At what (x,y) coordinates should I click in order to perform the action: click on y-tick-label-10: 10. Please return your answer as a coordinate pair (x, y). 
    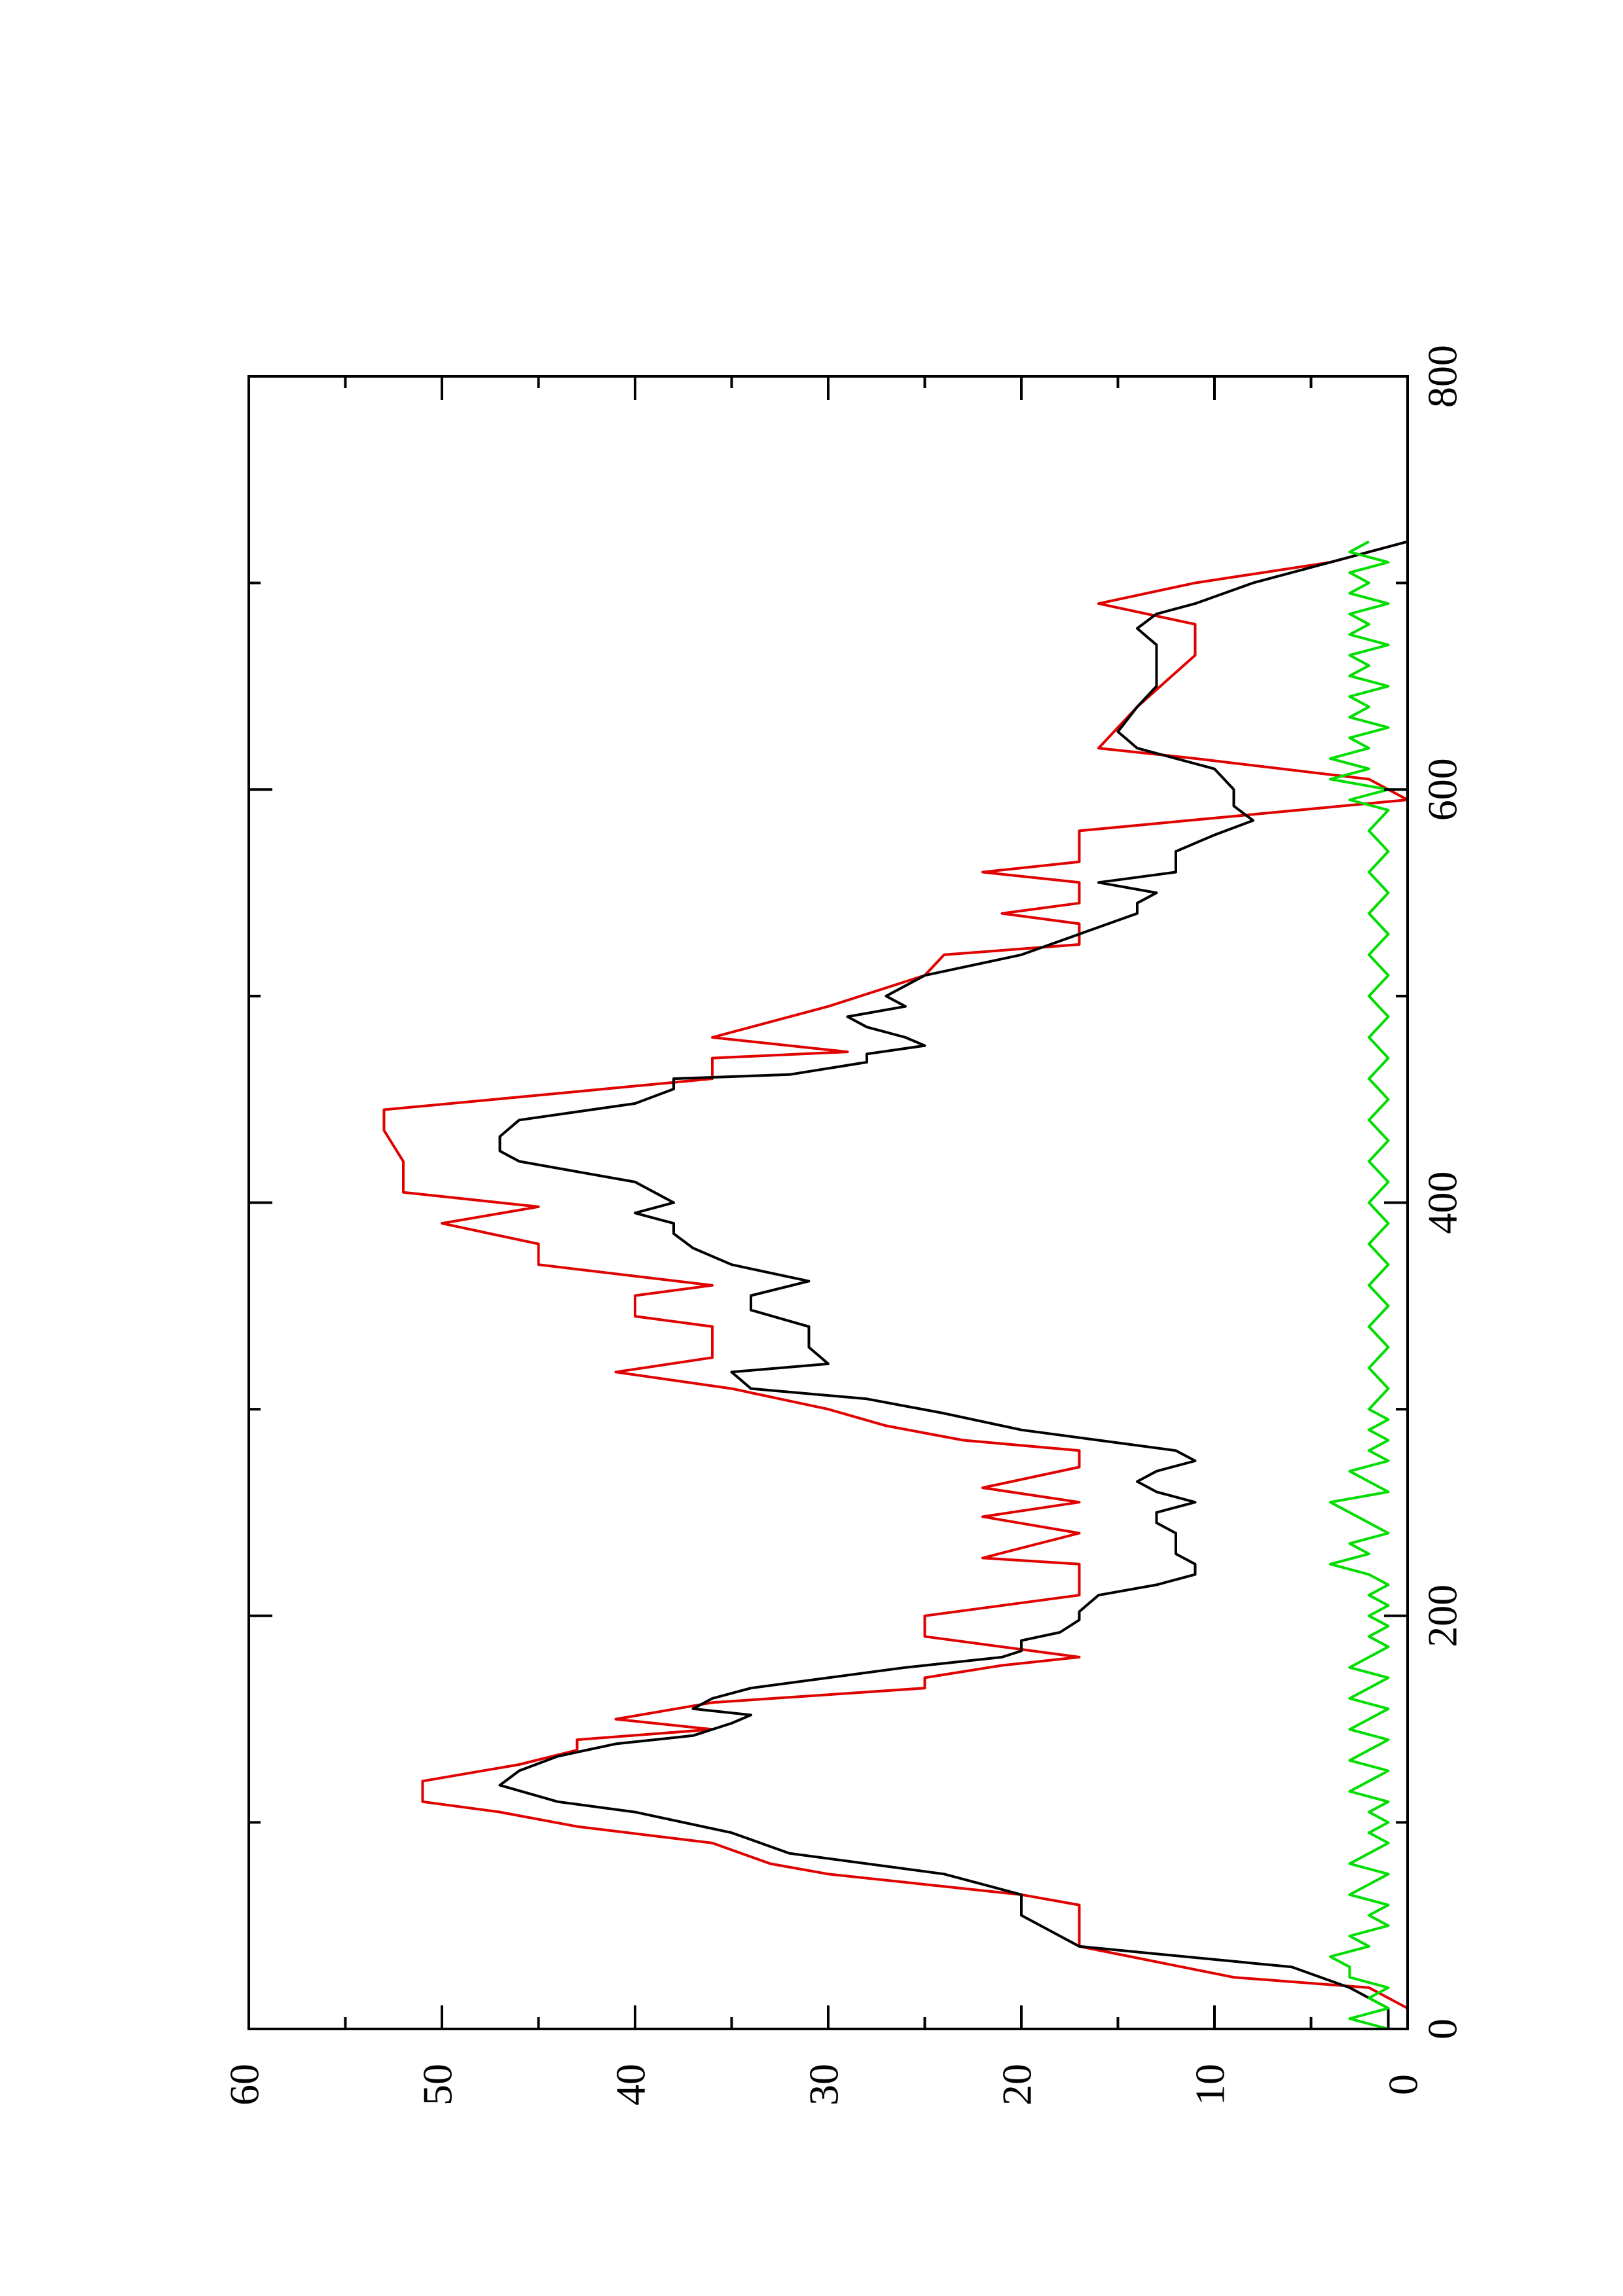
    Looking at the image, I should click on (1210, 2085).